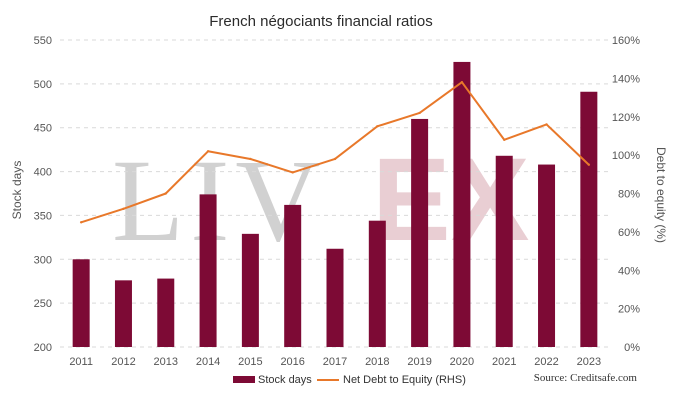 This screenshot has width=690, height=406. I want to click on y-tick-label: 200, so click(43, 348).